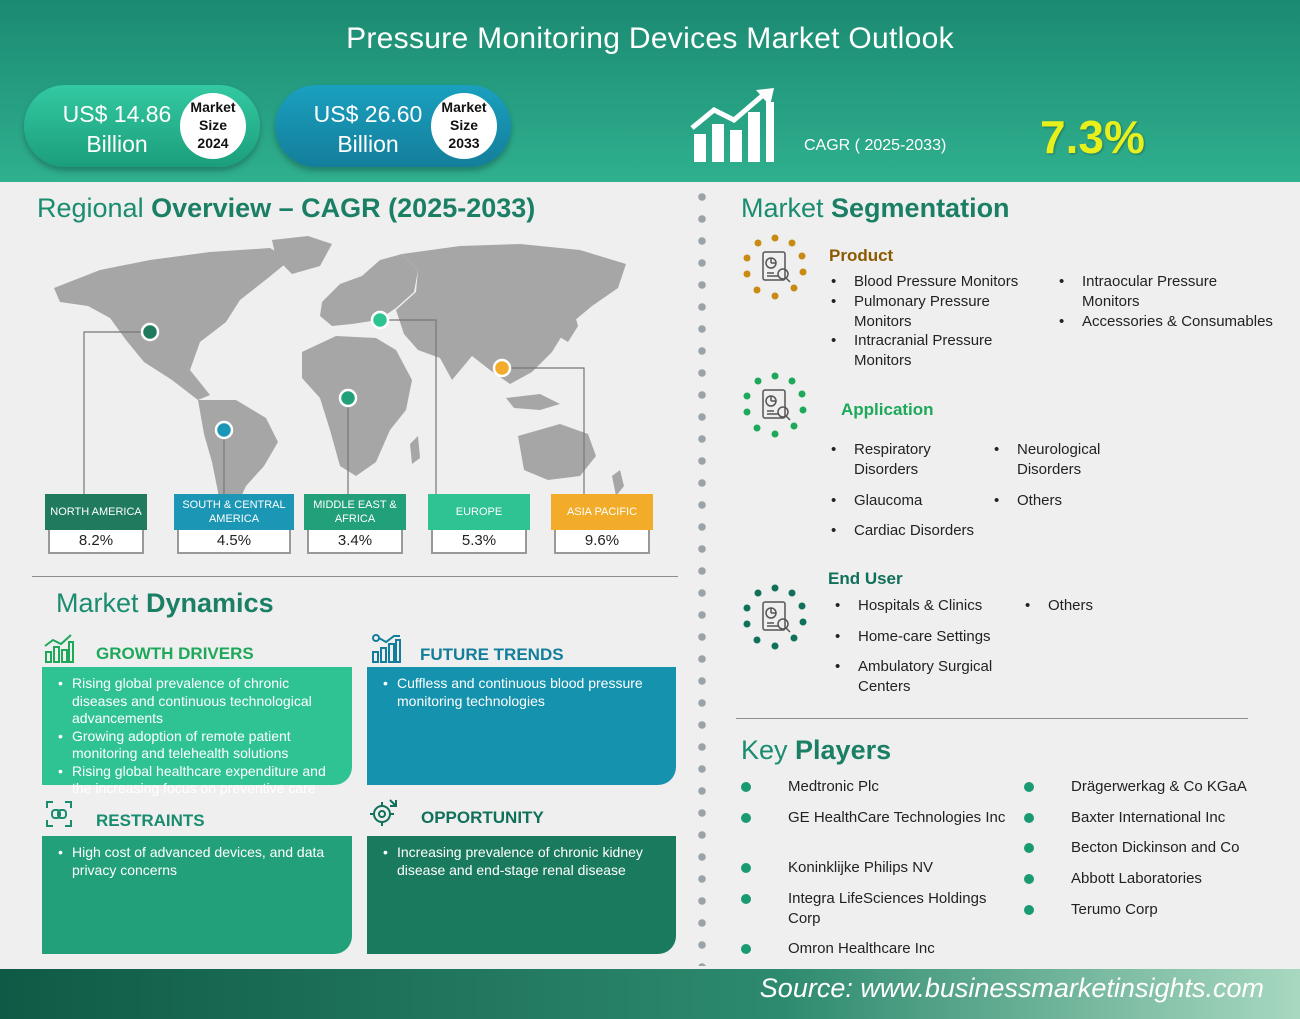  I want to click on opportunity-gear-icon, so click(383, 812).